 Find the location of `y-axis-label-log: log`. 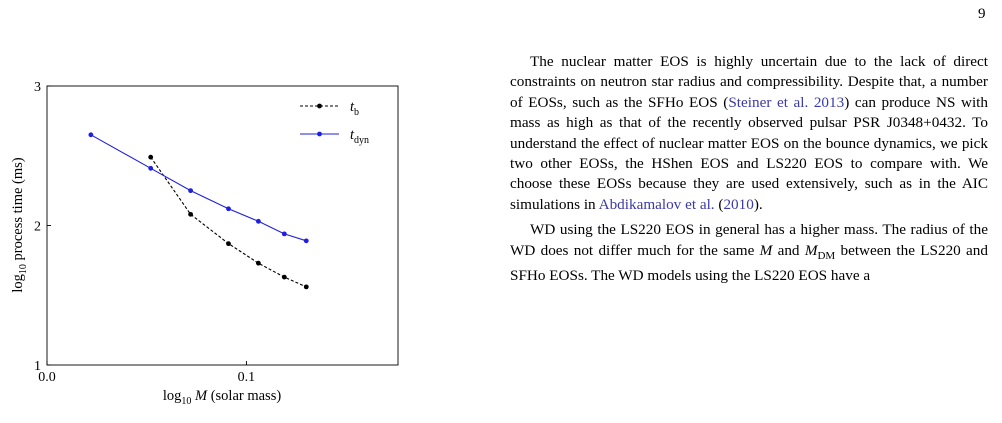

y-axis-label-log: log is located at coordinates (18, 283).